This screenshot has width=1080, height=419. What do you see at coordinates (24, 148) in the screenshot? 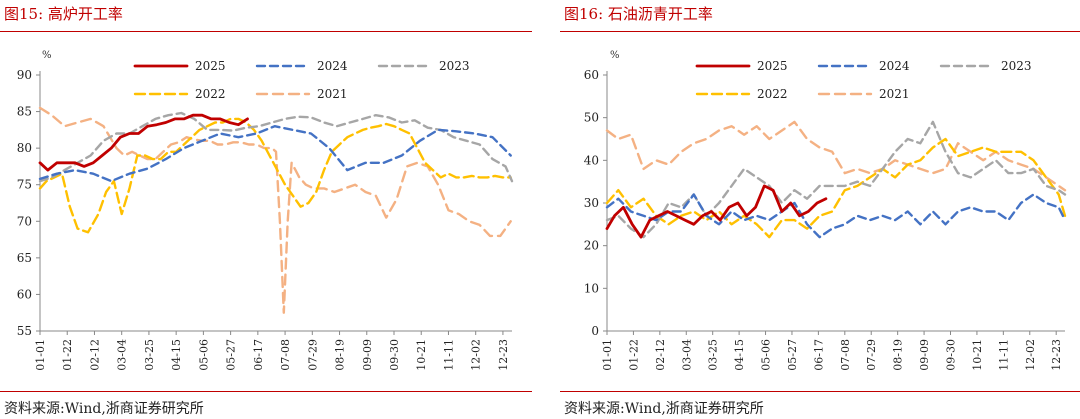
I see `y-tick-label: 80` at bounding box center [24, 148].